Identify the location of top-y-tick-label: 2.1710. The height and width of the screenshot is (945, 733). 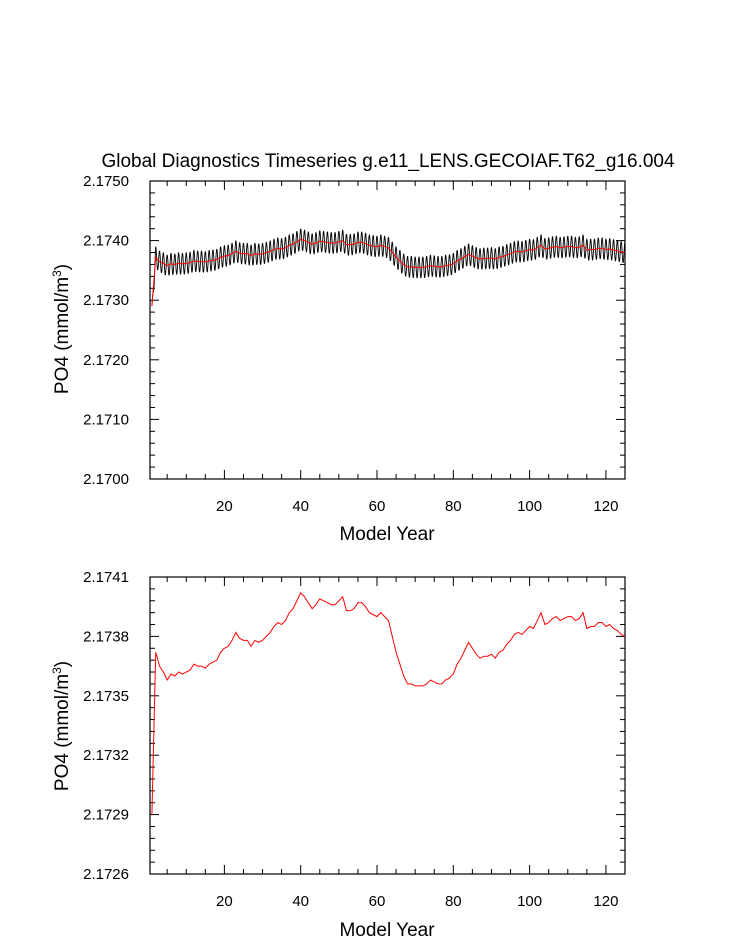
(106, 419).